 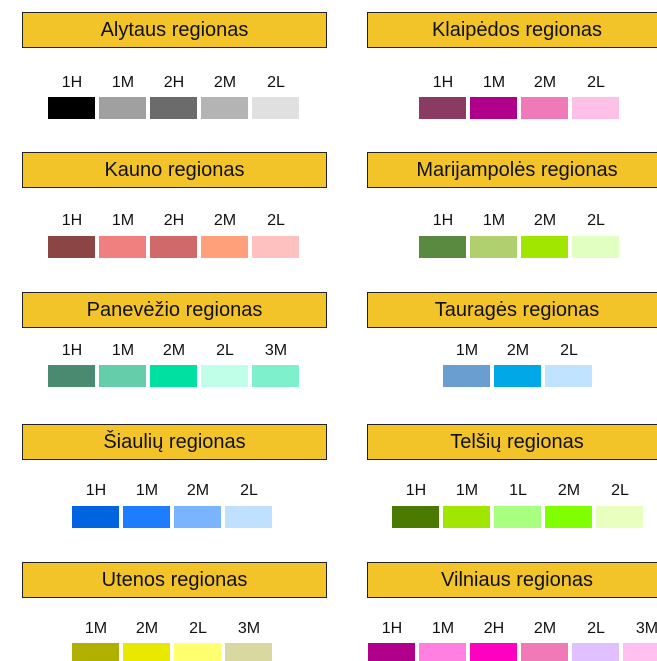 I want to click on region-header: Utenos regionas, so click(x=174, y=580).